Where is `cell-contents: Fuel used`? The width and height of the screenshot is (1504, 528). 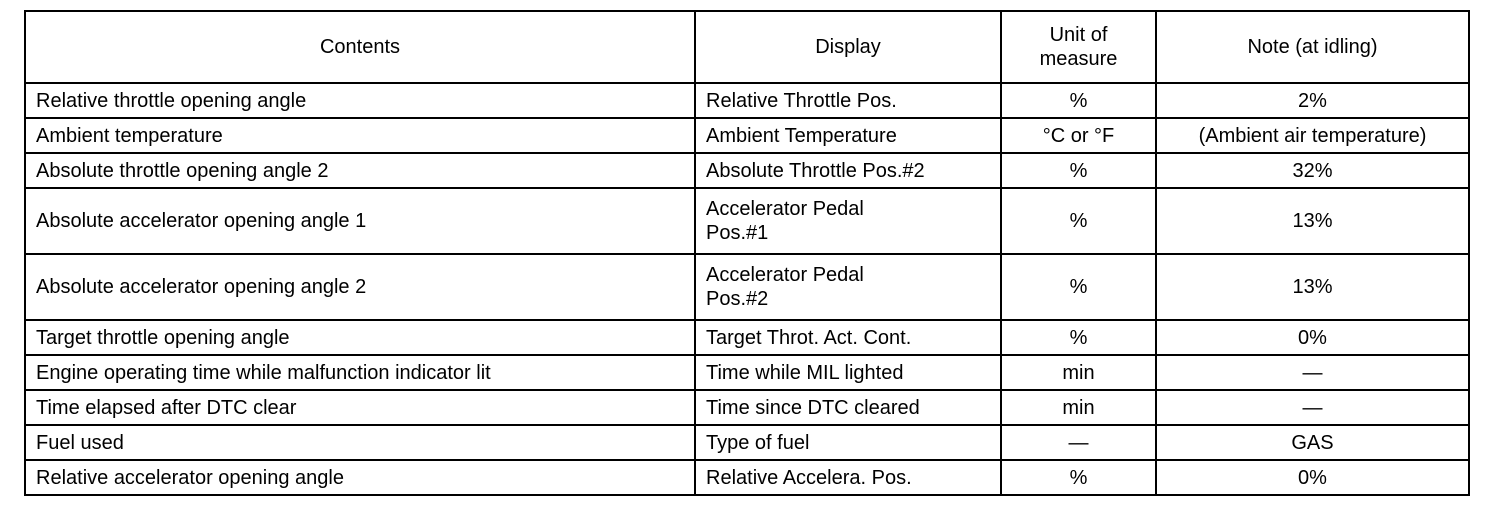 cell-contents: Fuel used is located at coordinates (360, 442).